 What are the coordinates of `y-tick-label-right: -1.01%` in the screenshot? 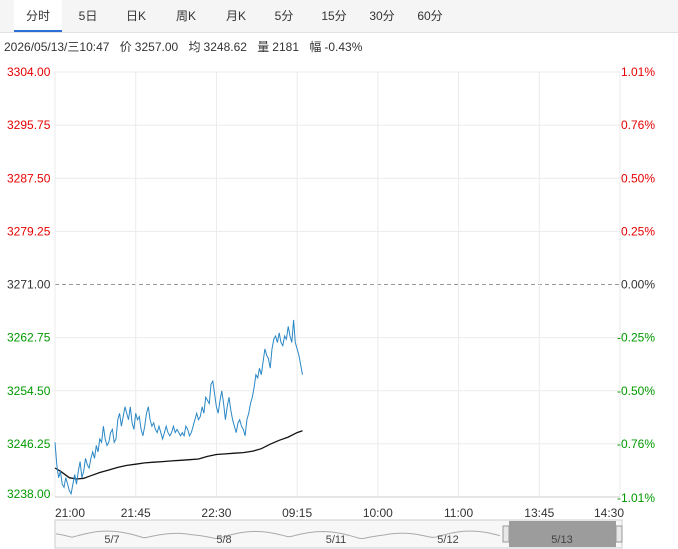 It's located at (636, 498).